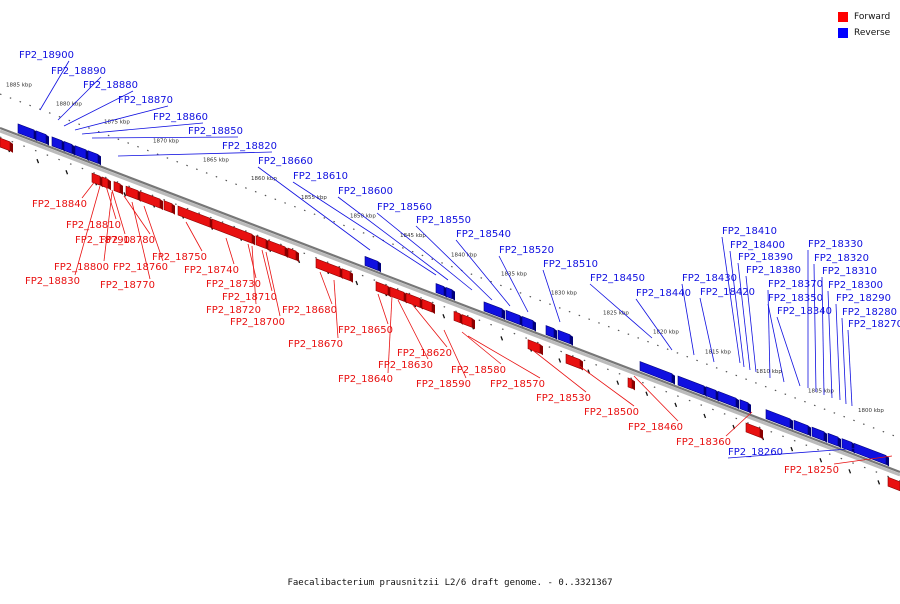  What do you see at coordinates (718, 352) in the screenshot?
I see `tick-label: 1815 kbp` at bounding box center [718, 352].